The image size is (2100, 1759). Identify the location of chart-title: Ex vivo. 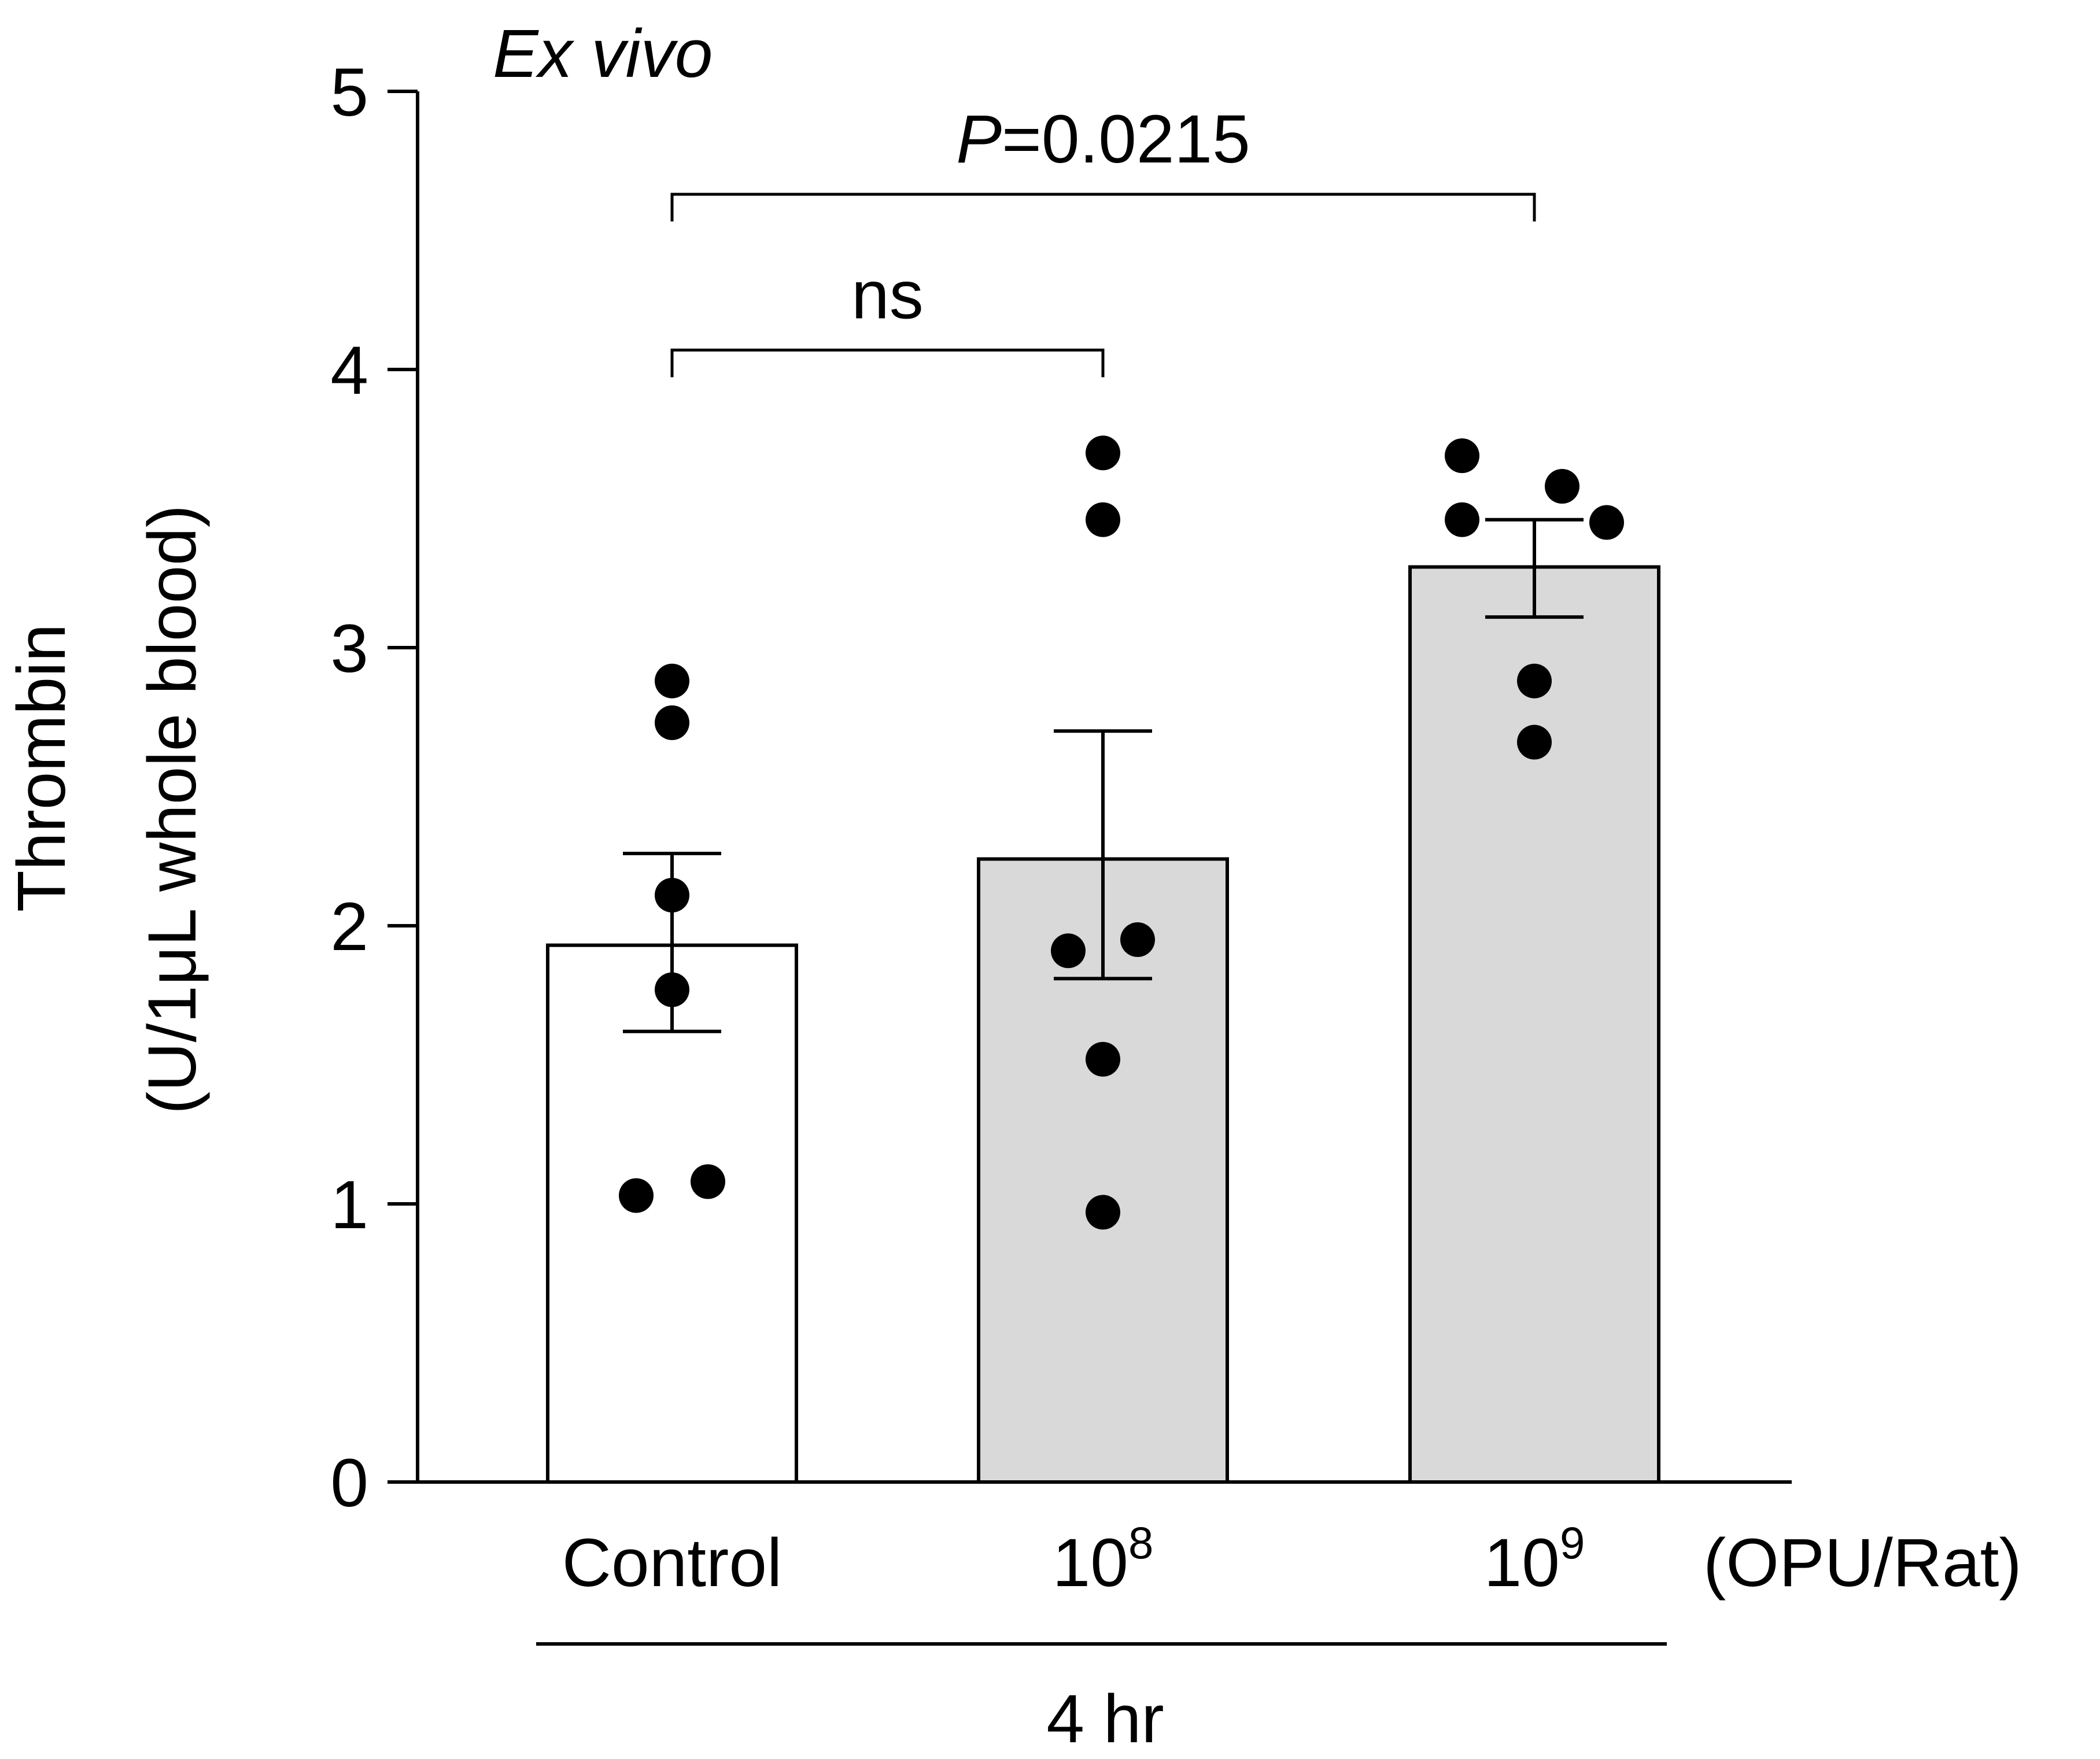
(603, 54).